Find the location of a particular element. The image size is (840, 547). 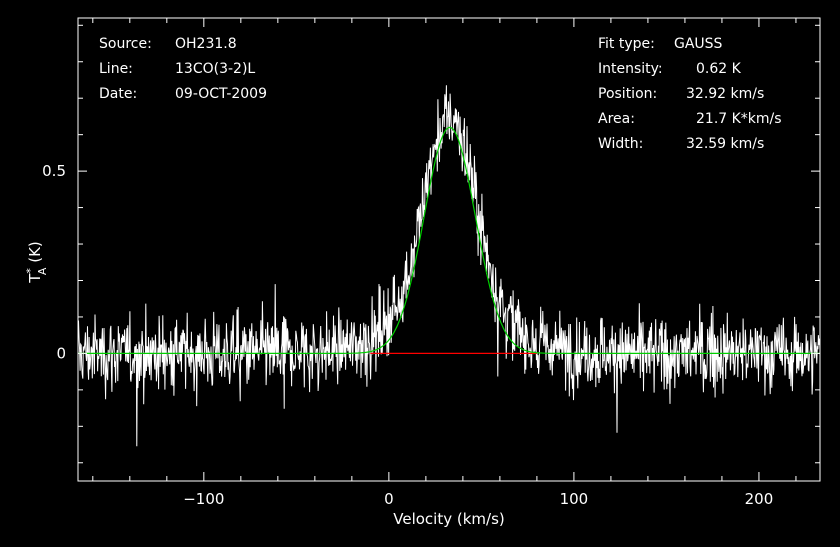

x-axis-label: Velocity (km/s) is located at coordinates (448, 519).